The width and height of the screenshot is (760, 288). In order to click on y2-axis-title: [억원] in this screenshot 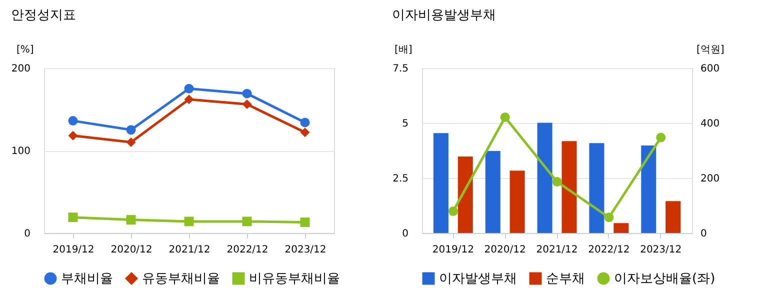, I will do `click(710, 50)`.